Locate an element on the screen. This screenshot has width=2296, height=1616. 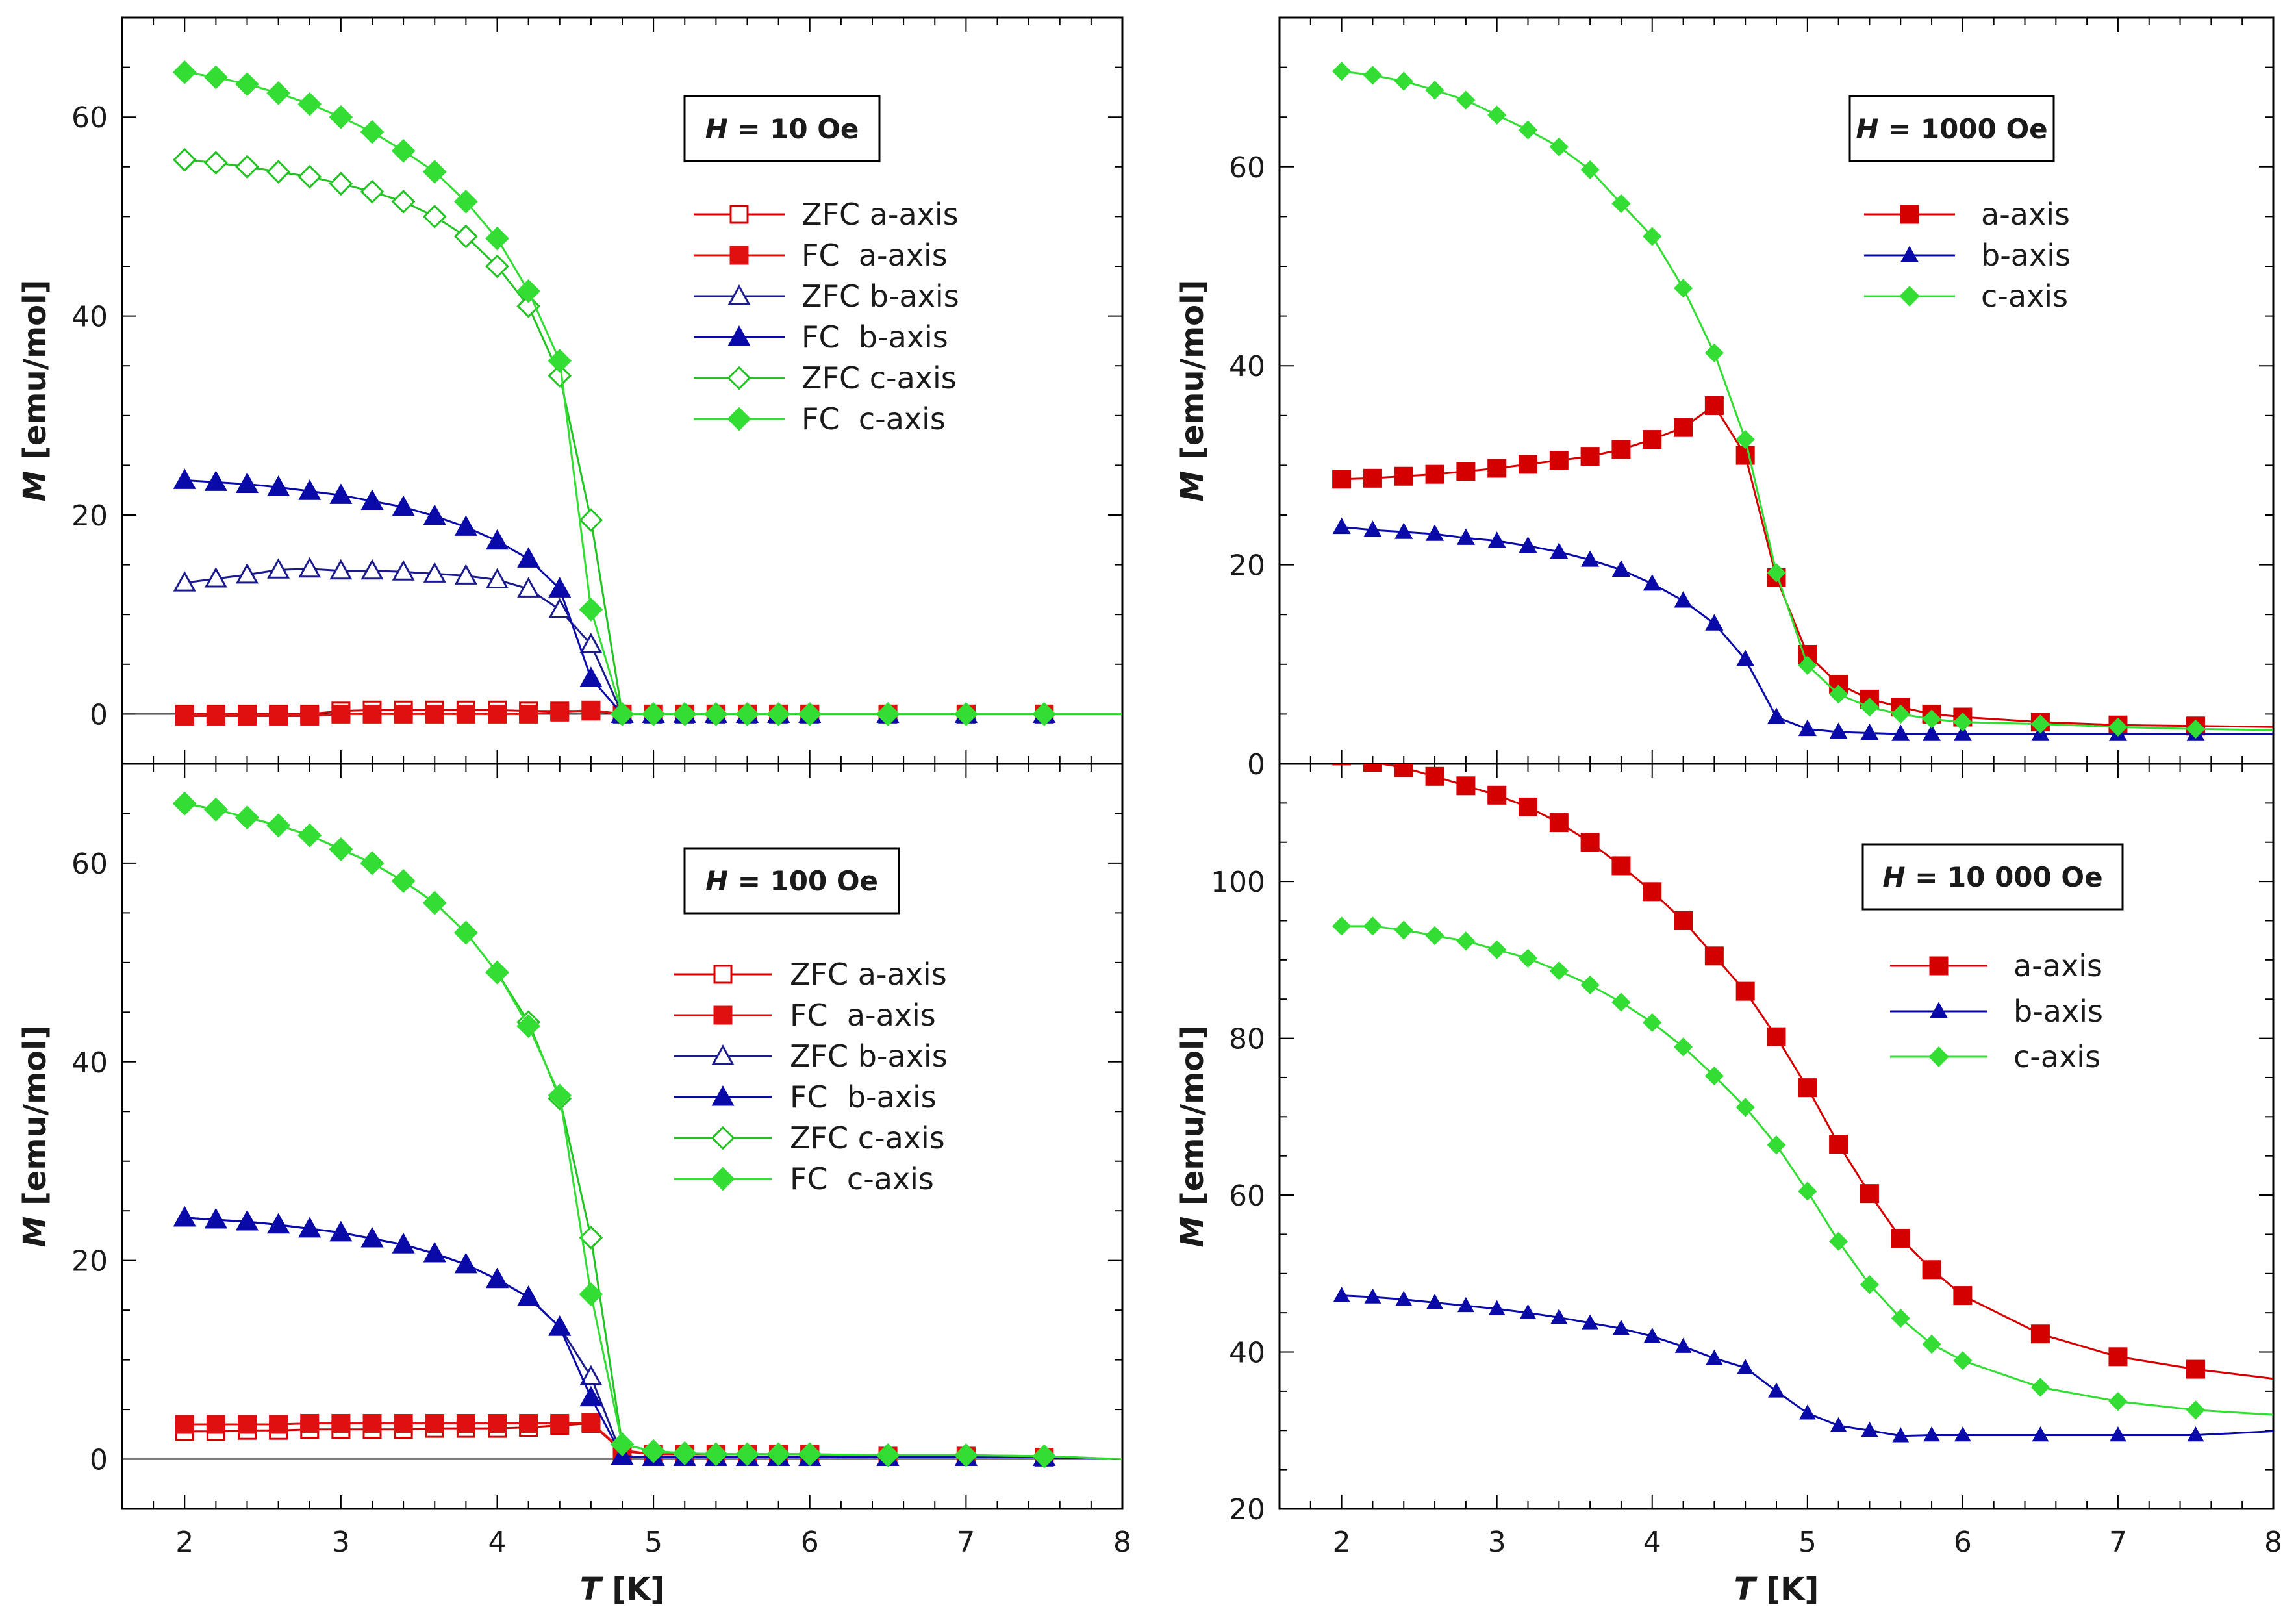
x-tick-label: 6 is located at coordinates (810, 1542).